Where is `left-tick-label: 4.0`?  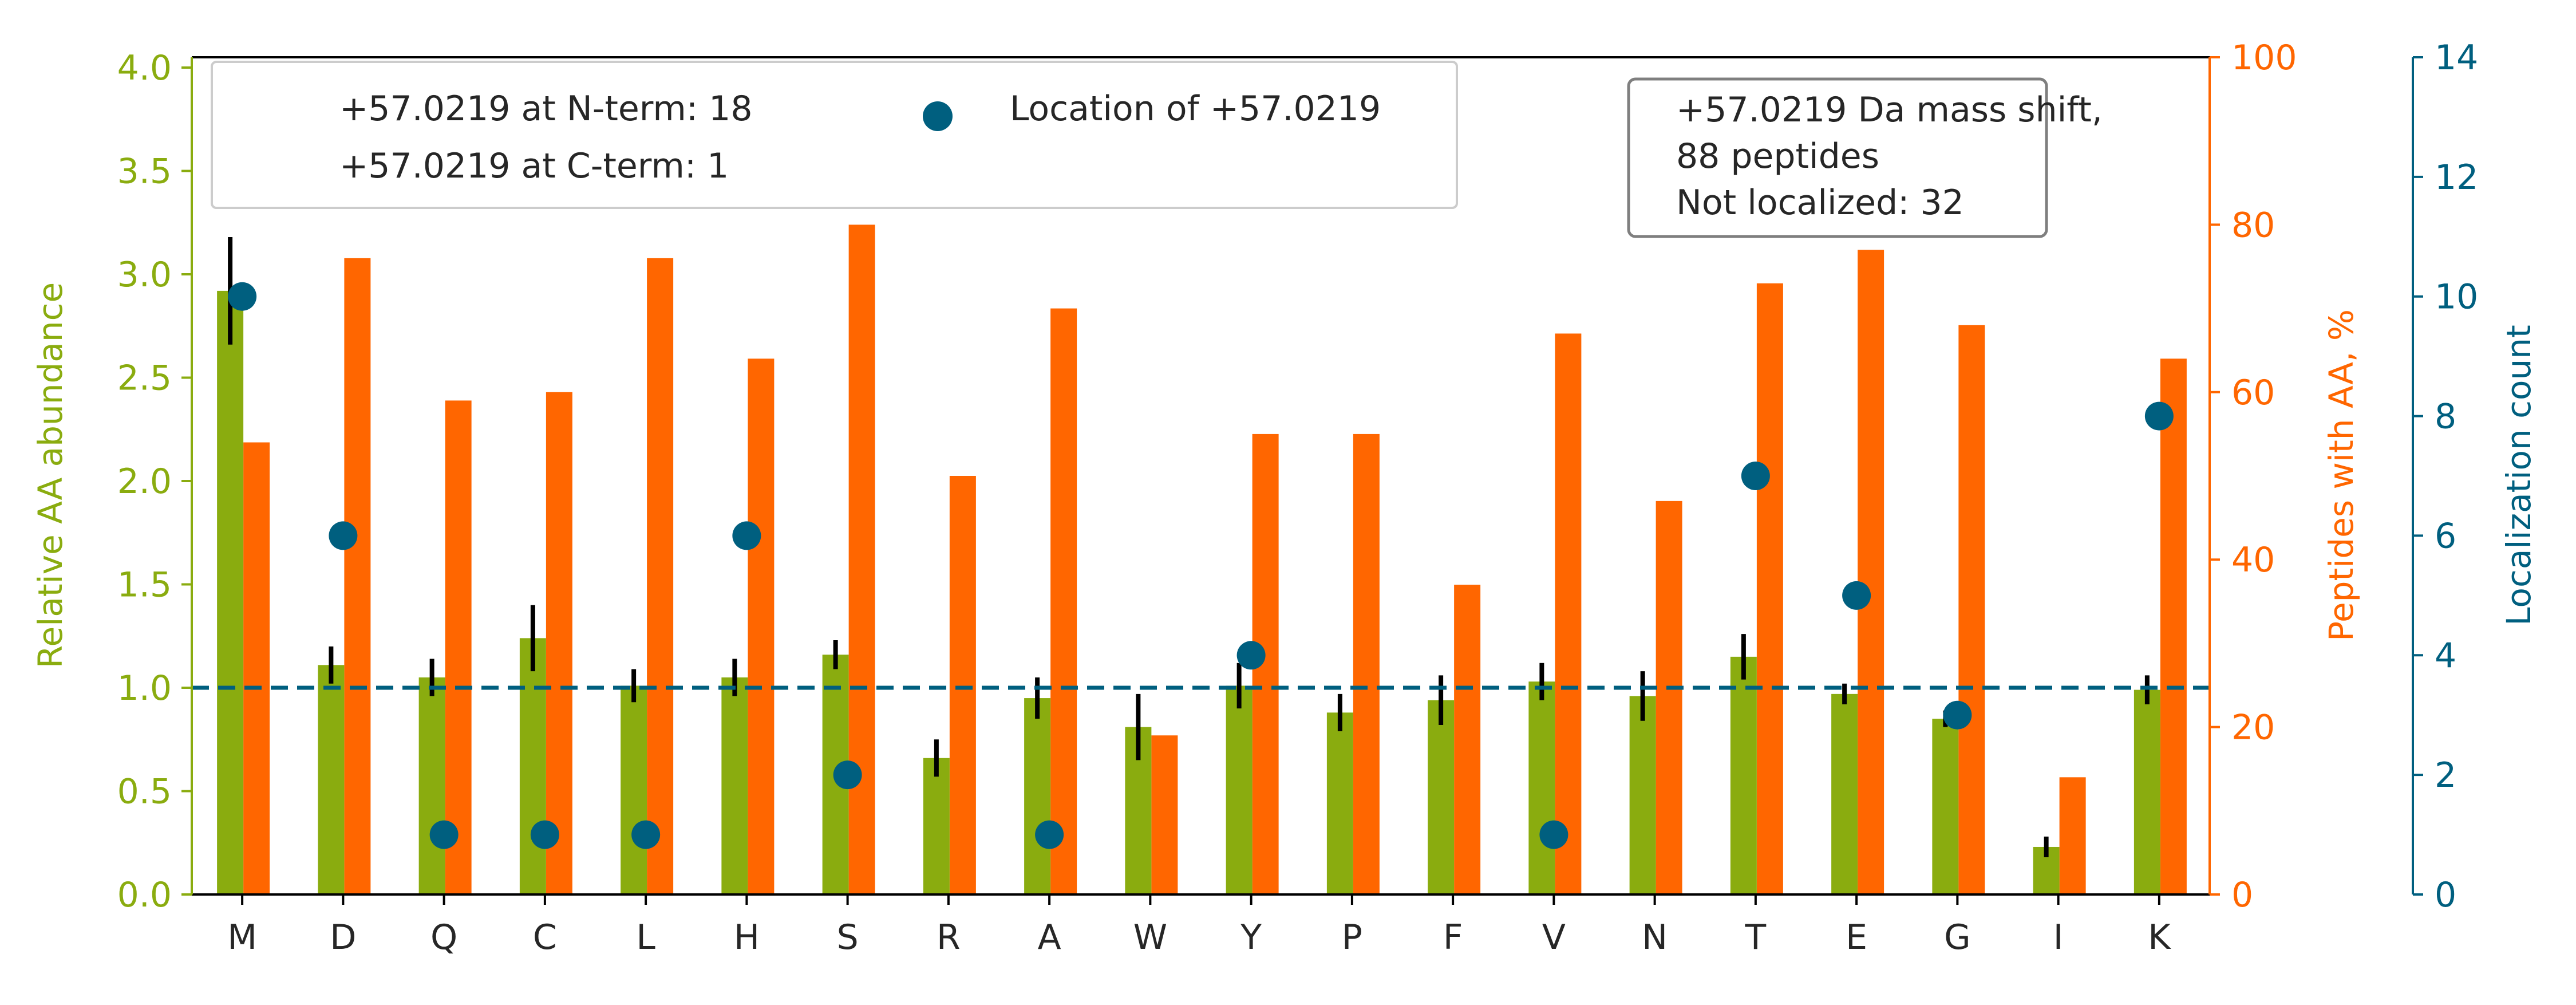
left-tick-label: 4.0 is located at coordinates (144, 68).